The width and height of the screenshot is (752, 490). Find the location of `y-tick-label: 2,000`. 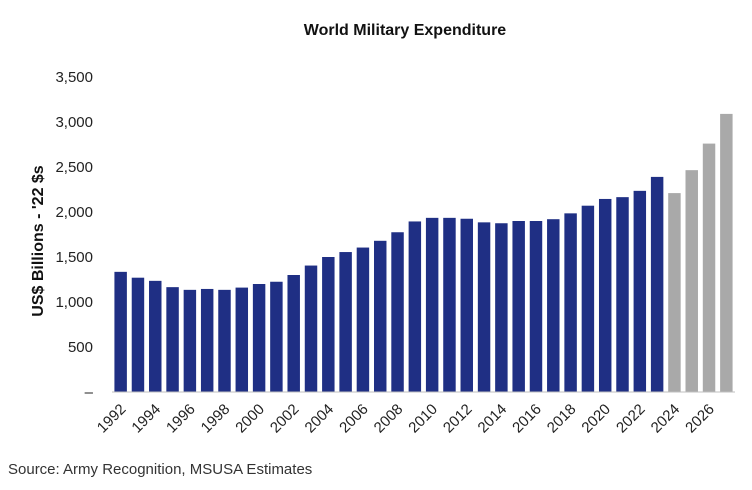

y-tick-label: 2,000 is located at coordinates (74, 212).